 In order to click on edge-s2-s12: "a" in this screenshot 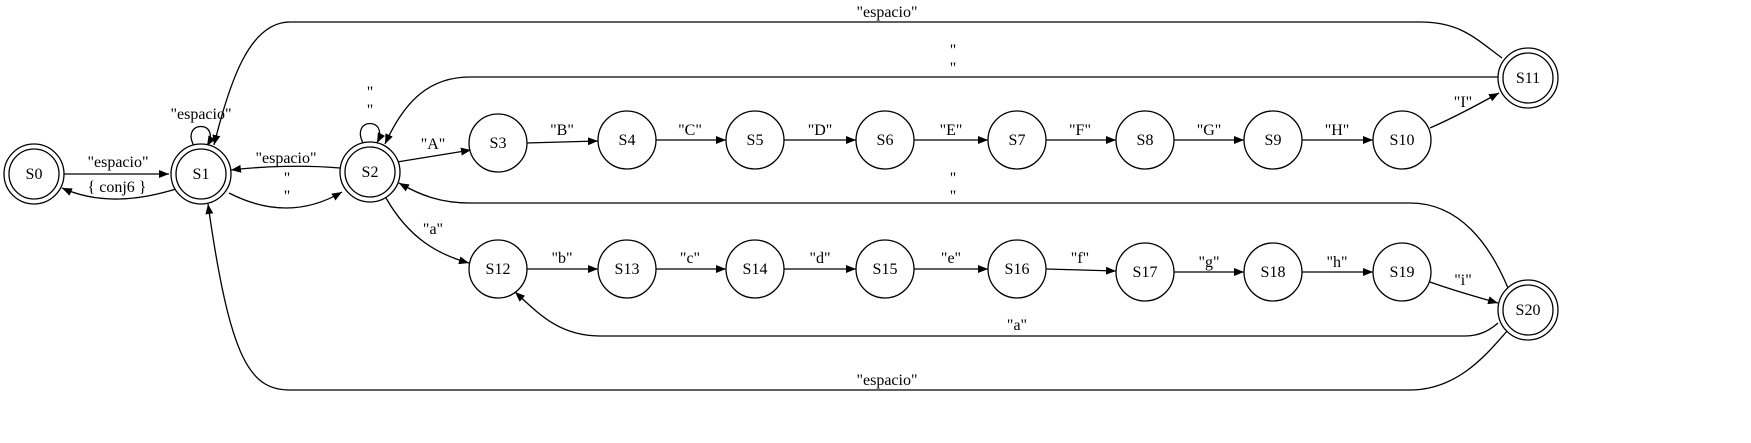, I will do `click(427, 231)`.